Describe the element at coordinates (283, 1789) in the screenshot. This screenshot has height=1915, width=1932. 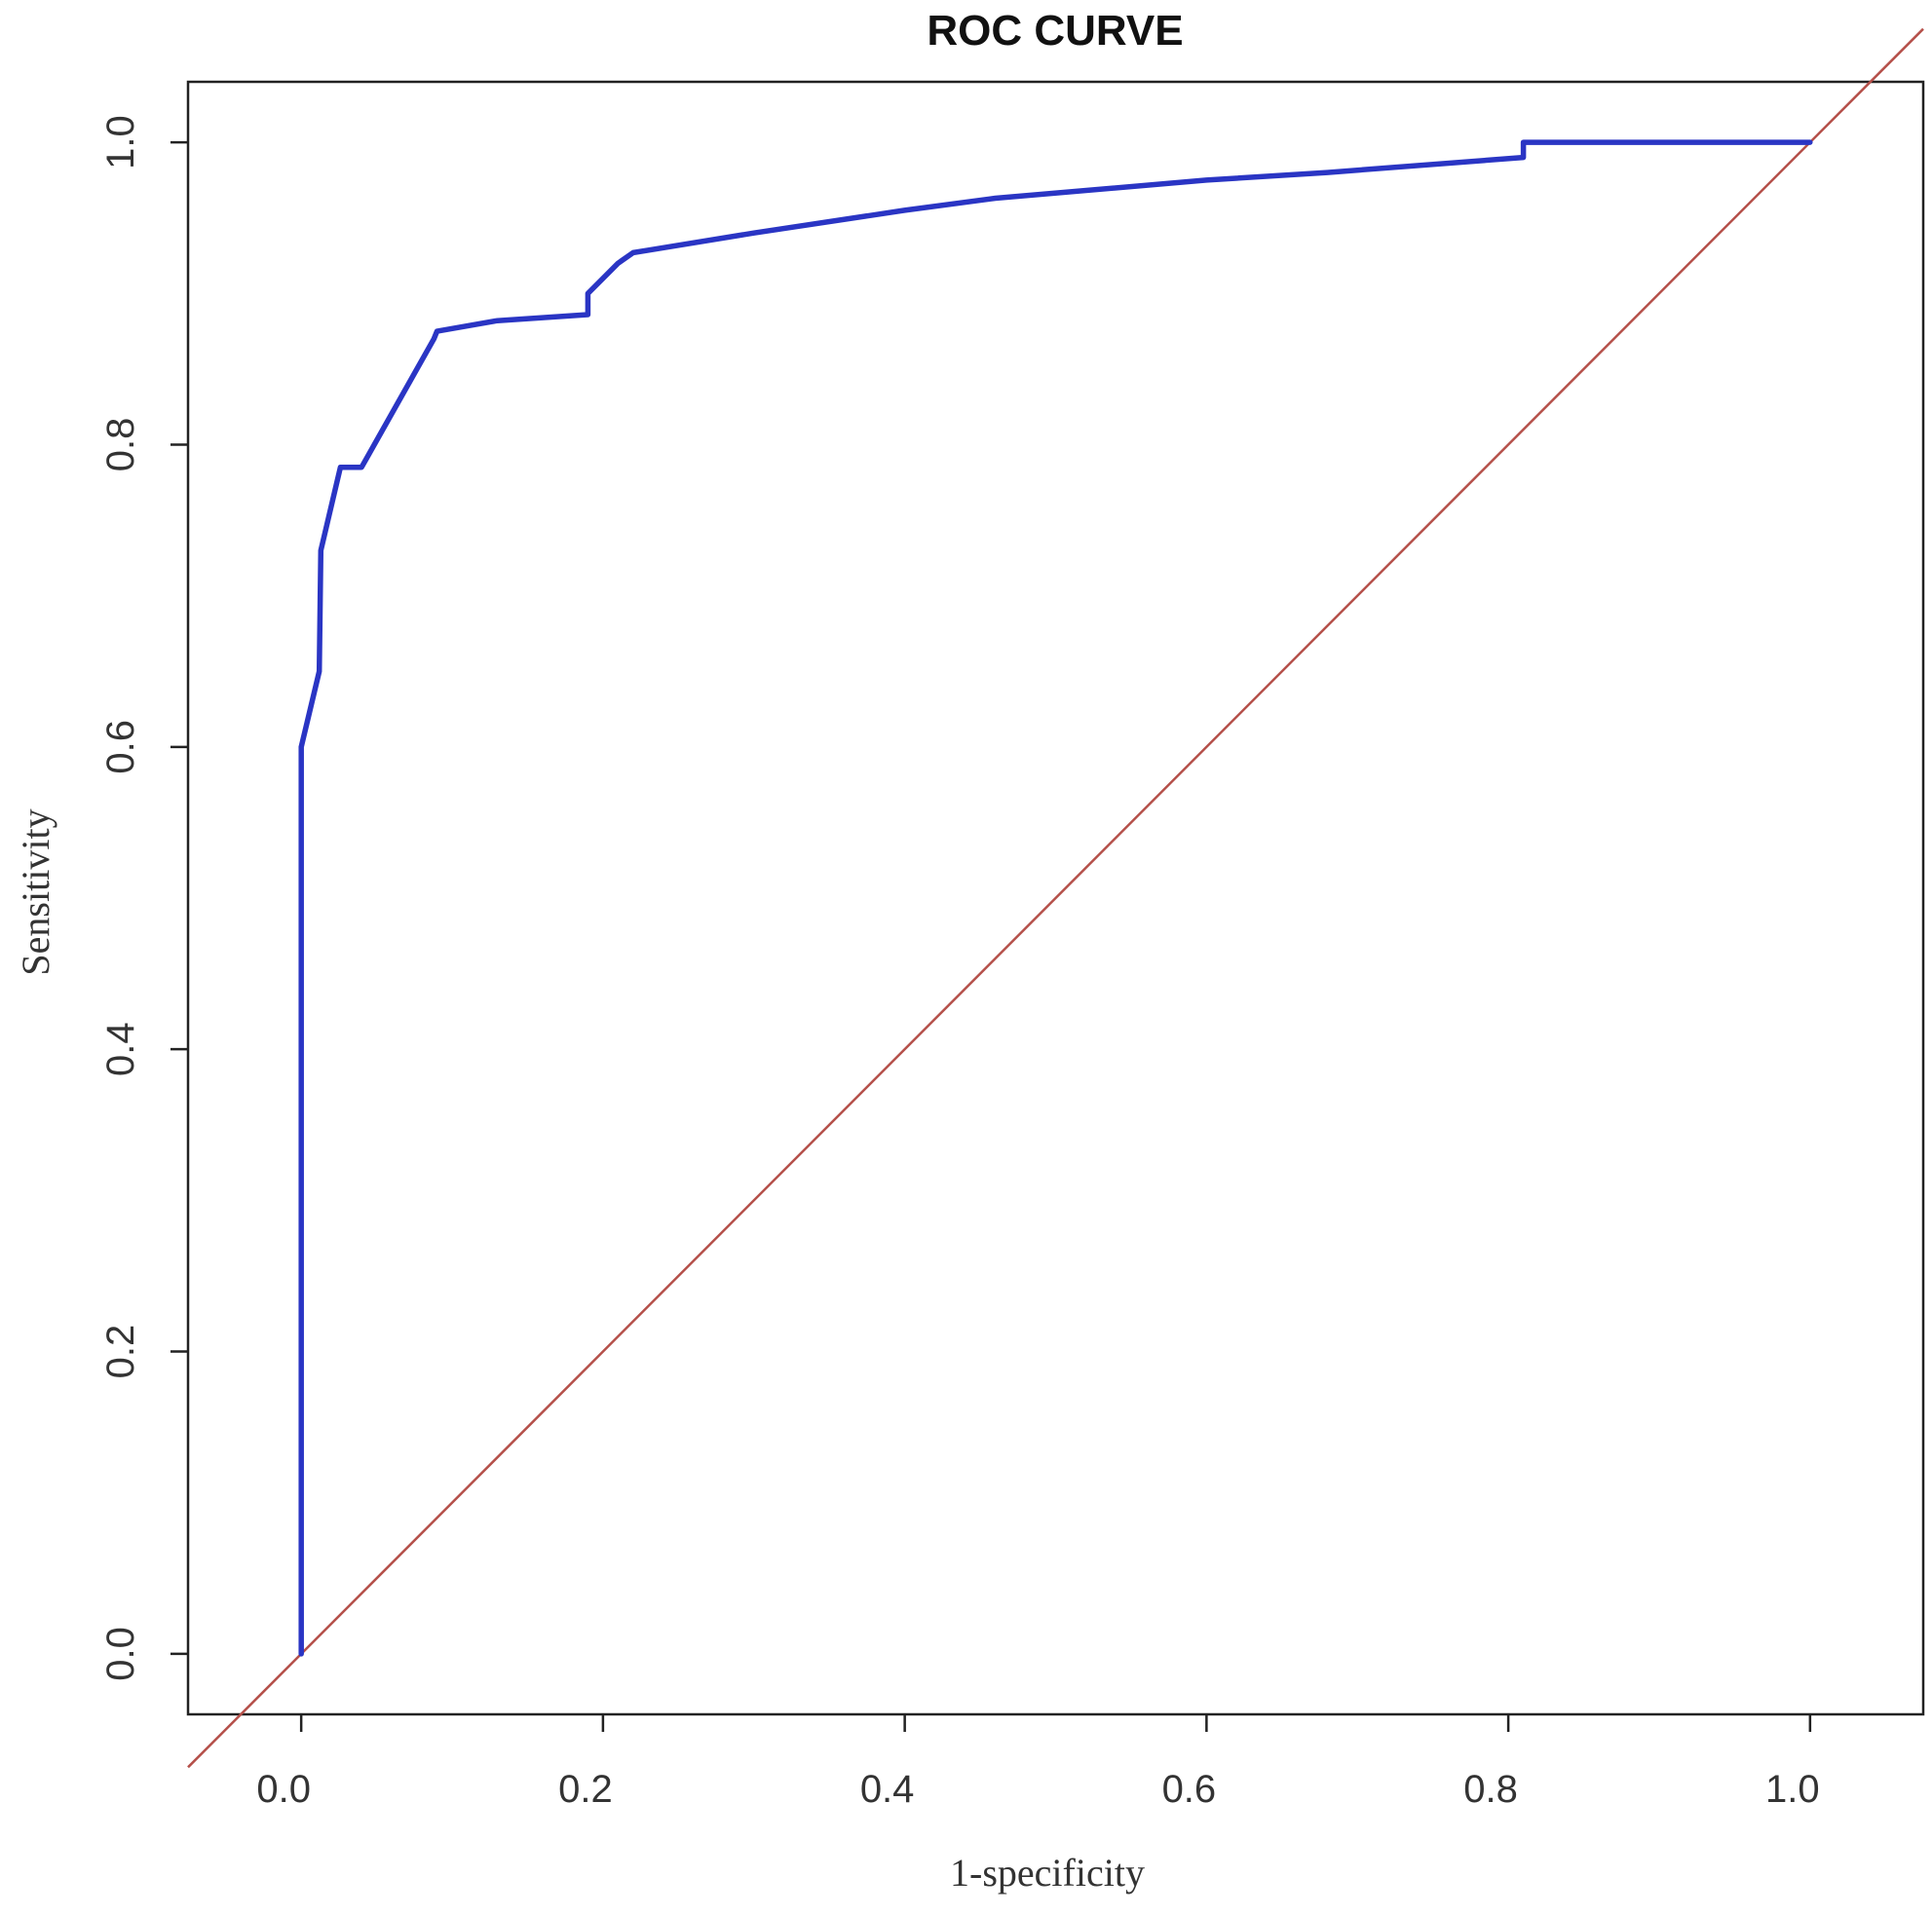
I see `x-tick-label: 0.0` at that location.